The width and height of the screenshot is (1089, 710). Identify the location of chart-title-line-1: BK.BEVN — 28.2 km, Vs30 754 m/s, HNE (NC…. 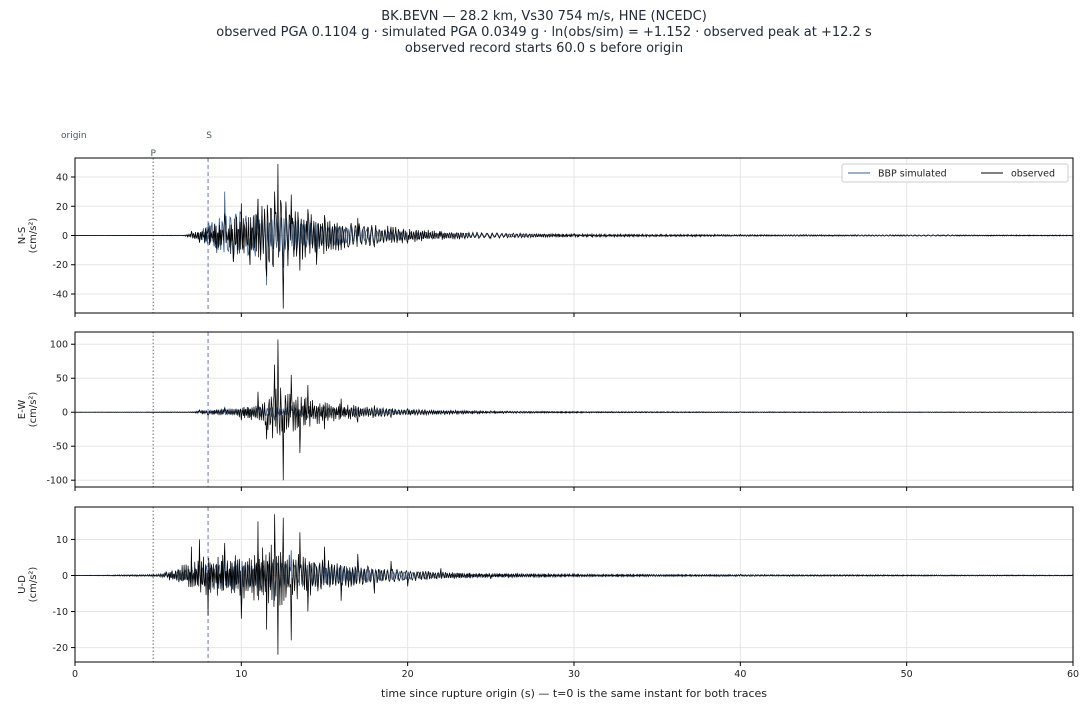
(544, 16).